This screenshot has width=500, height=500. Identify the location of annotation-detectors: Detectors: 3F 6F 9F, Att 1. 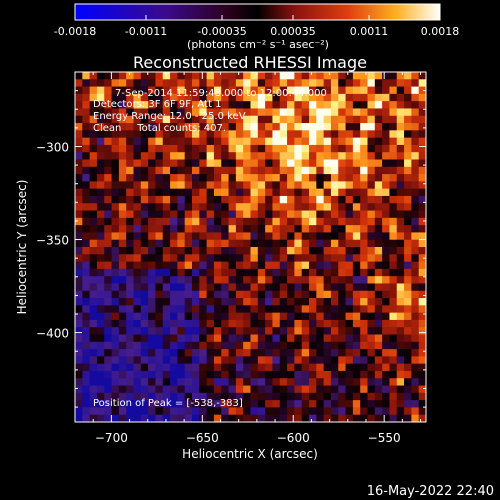
(157, 104).